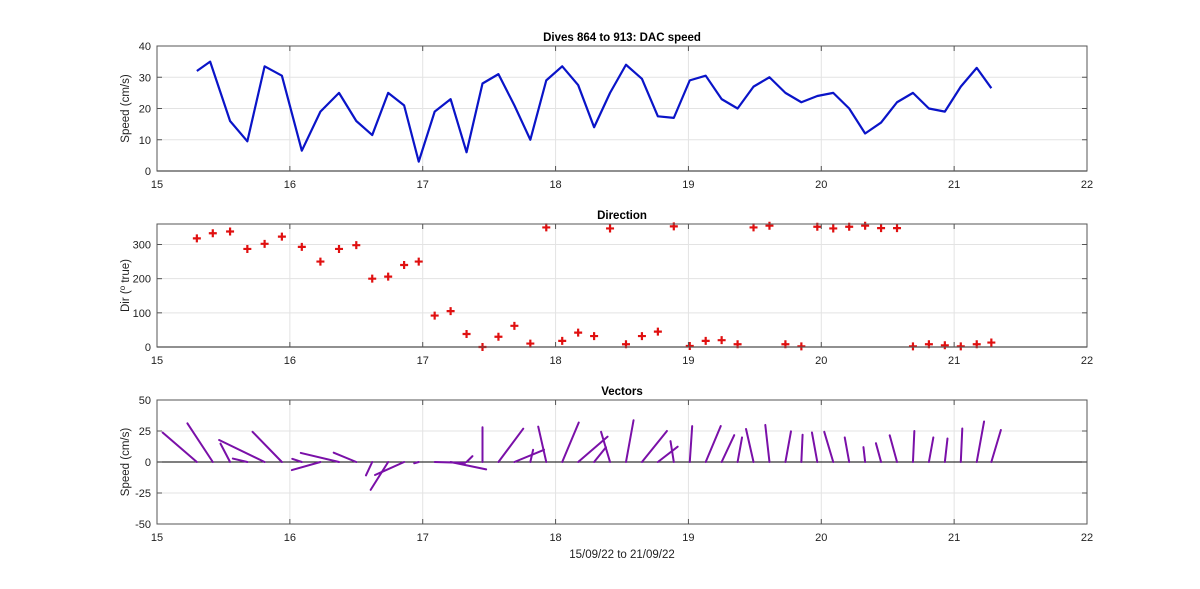 This screenshot has width=1200, height=589. I want to click on x-axis-label: 15/09/22 to 21/09/22, so click(622, 555).